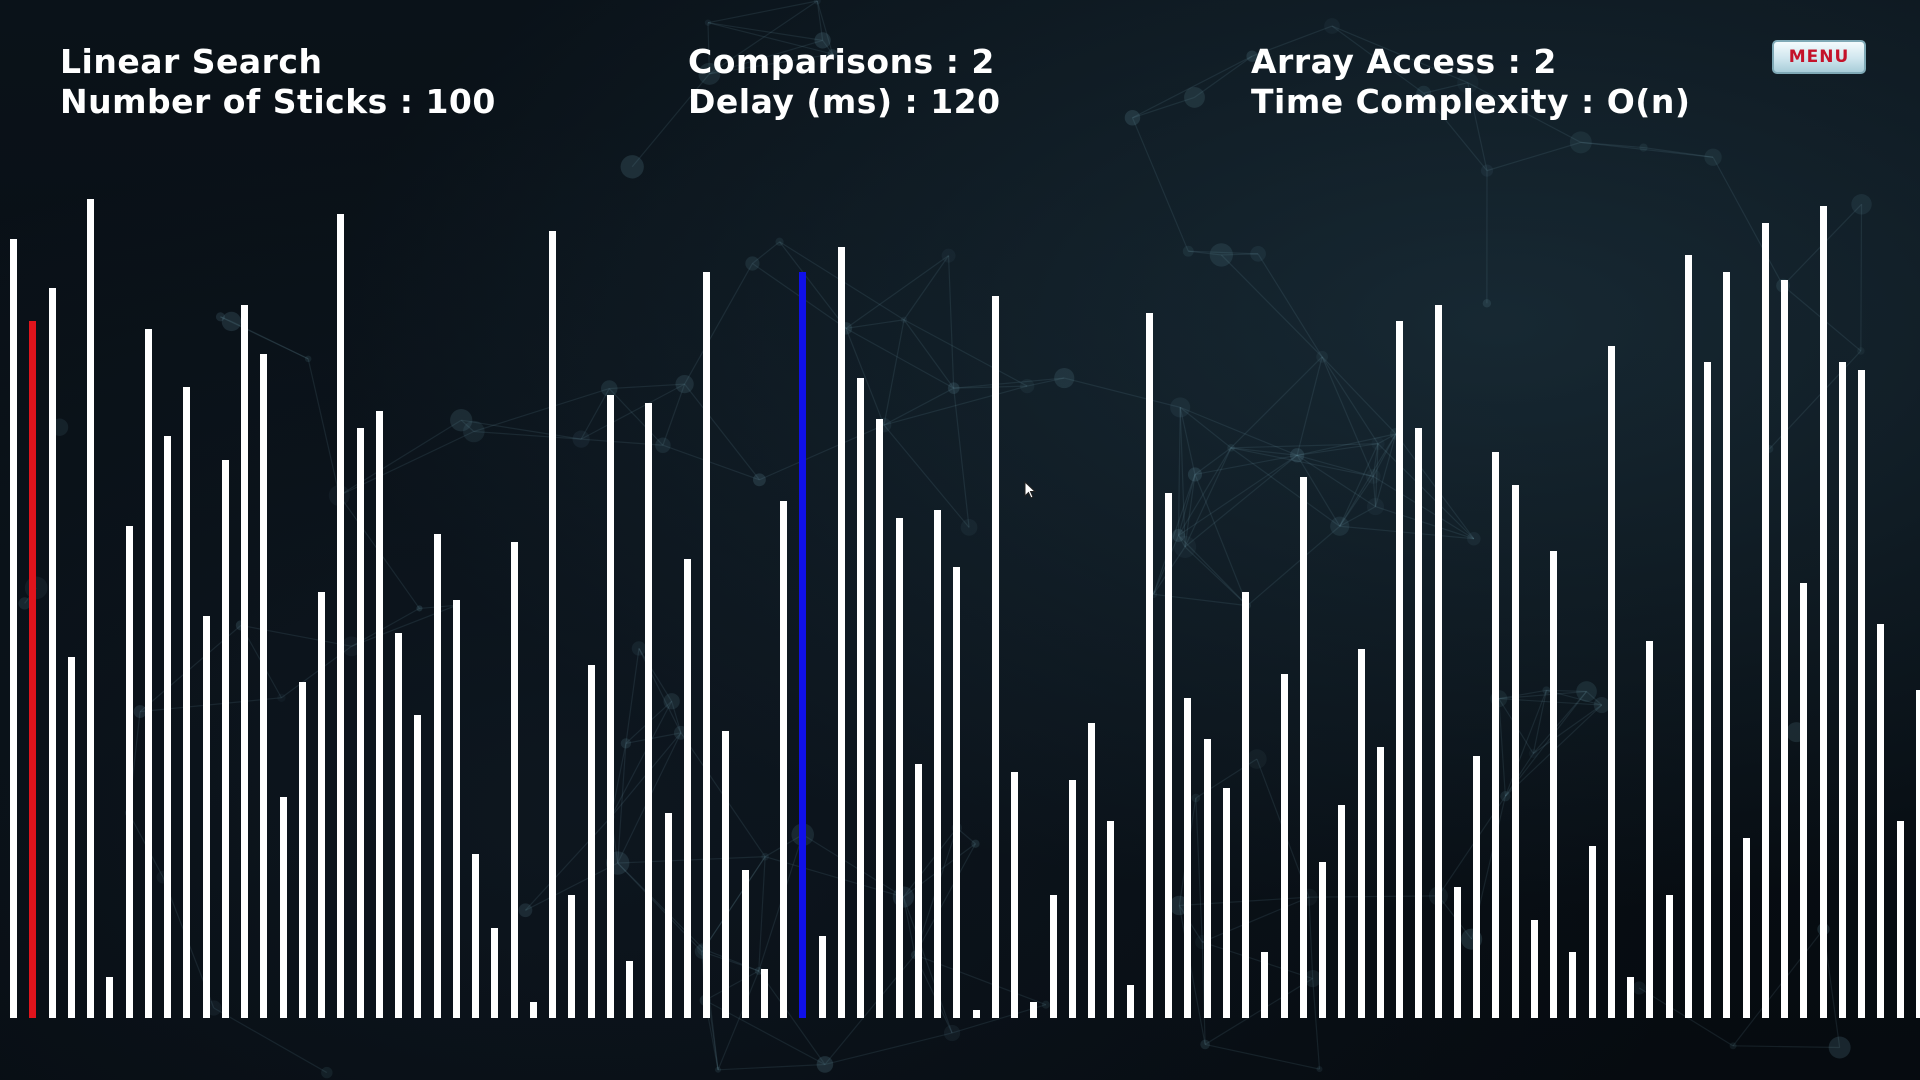 The width and height of the screenshot is (1920, 1080). I want to click on stick-target, so click(803, 644).